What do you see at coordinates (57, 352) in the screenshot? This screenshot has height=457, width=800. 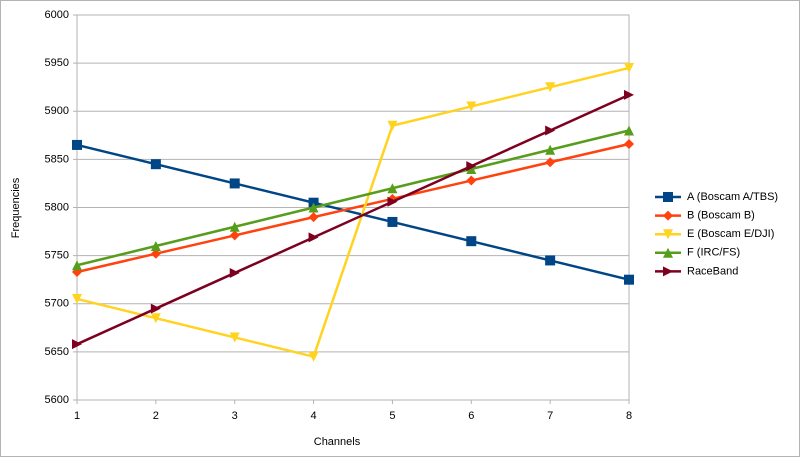 I see `y-tick-label: 5650` at bounding box center [57, 352].